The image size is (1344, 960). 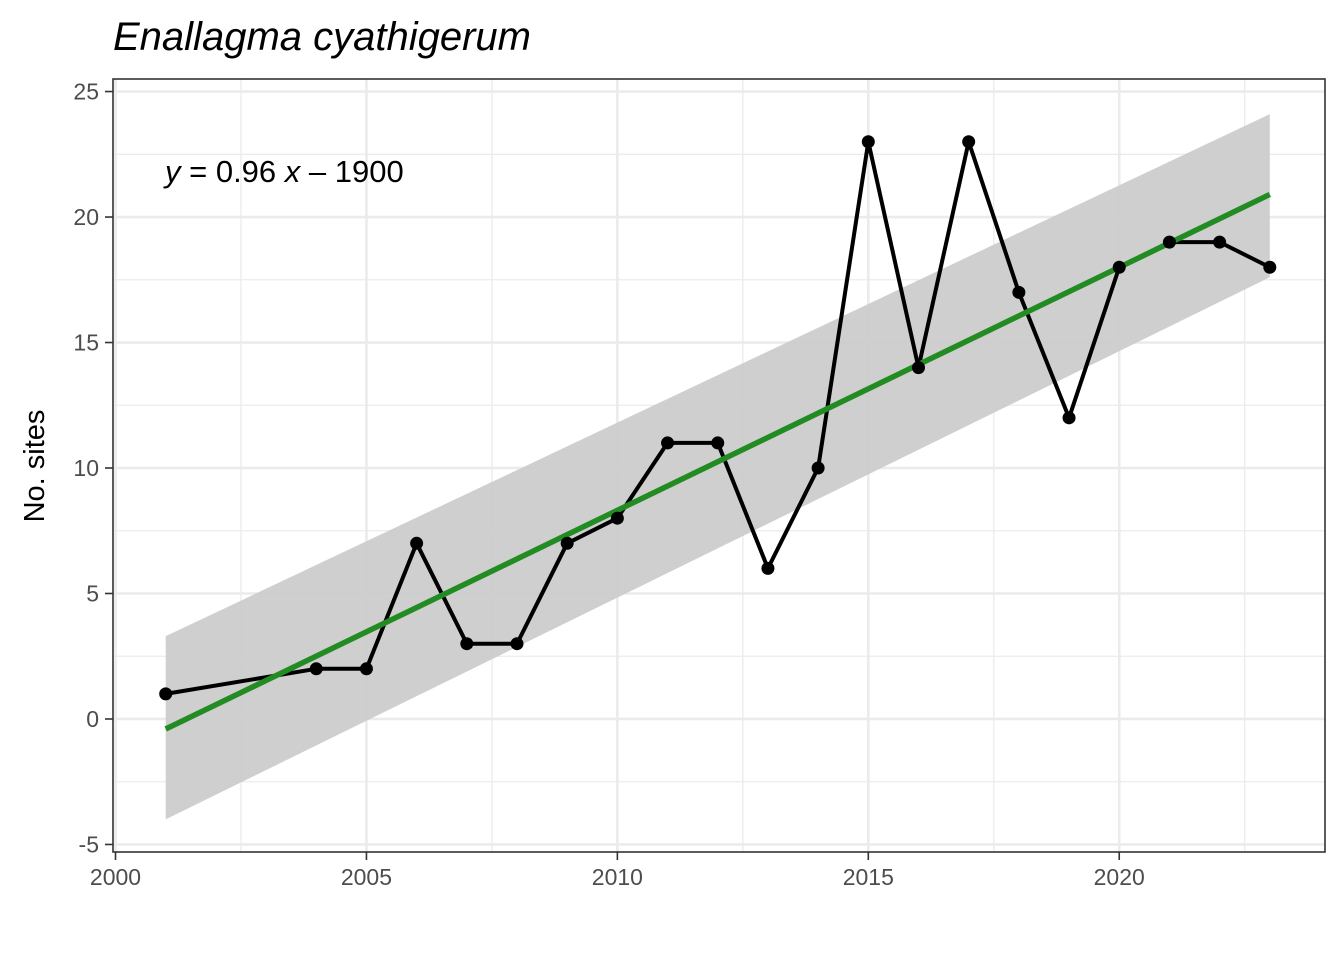 What do you see at coordinates (86, 343) in the screenshot?
I see `y-tick-label: 15` at bounding box center [86, 343].